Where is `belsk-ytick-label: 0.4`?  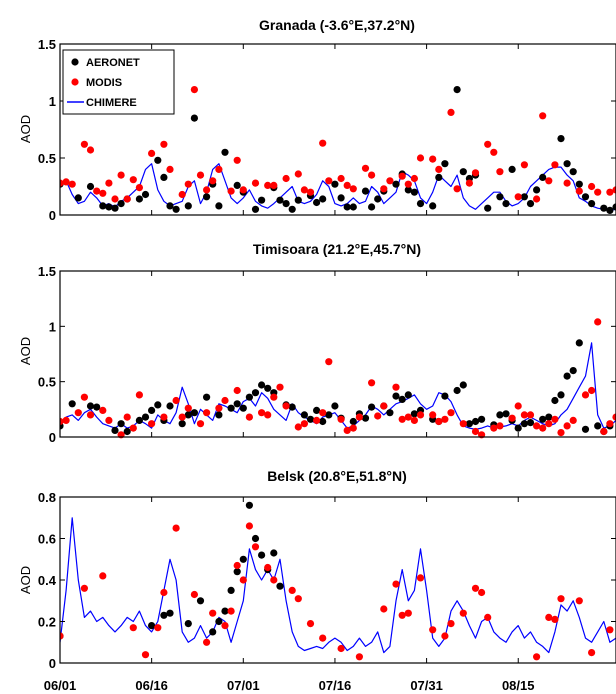 belsk-ytick-label: 0.4 is located at coordinates (47, 580).